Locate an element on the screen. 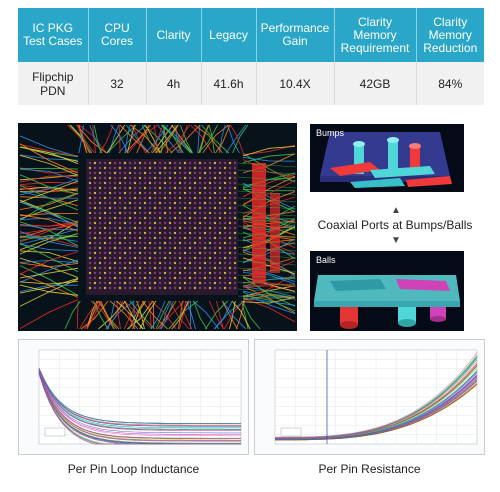 The image size is (500, 492). table-row: Flipchip PDN 32 4h 41.6h 10.4X 42GB 84% is located at coordinates (251, 83).